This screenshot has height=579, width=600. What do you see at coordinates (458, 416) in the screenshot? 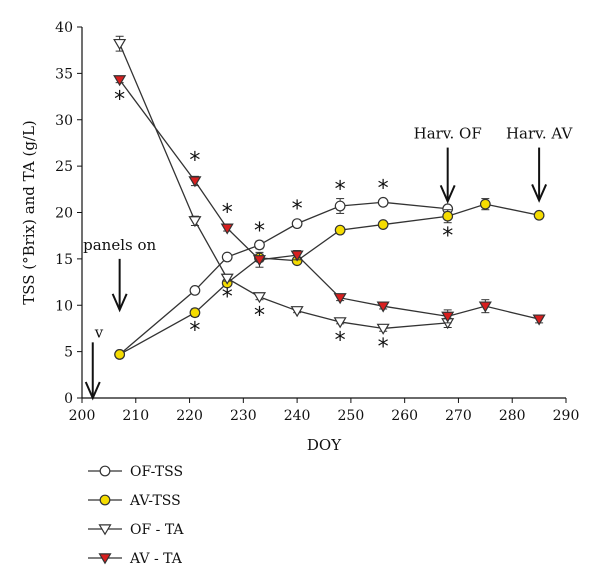
I see `x-tick-label: 270` at bounding box center [458, 416].